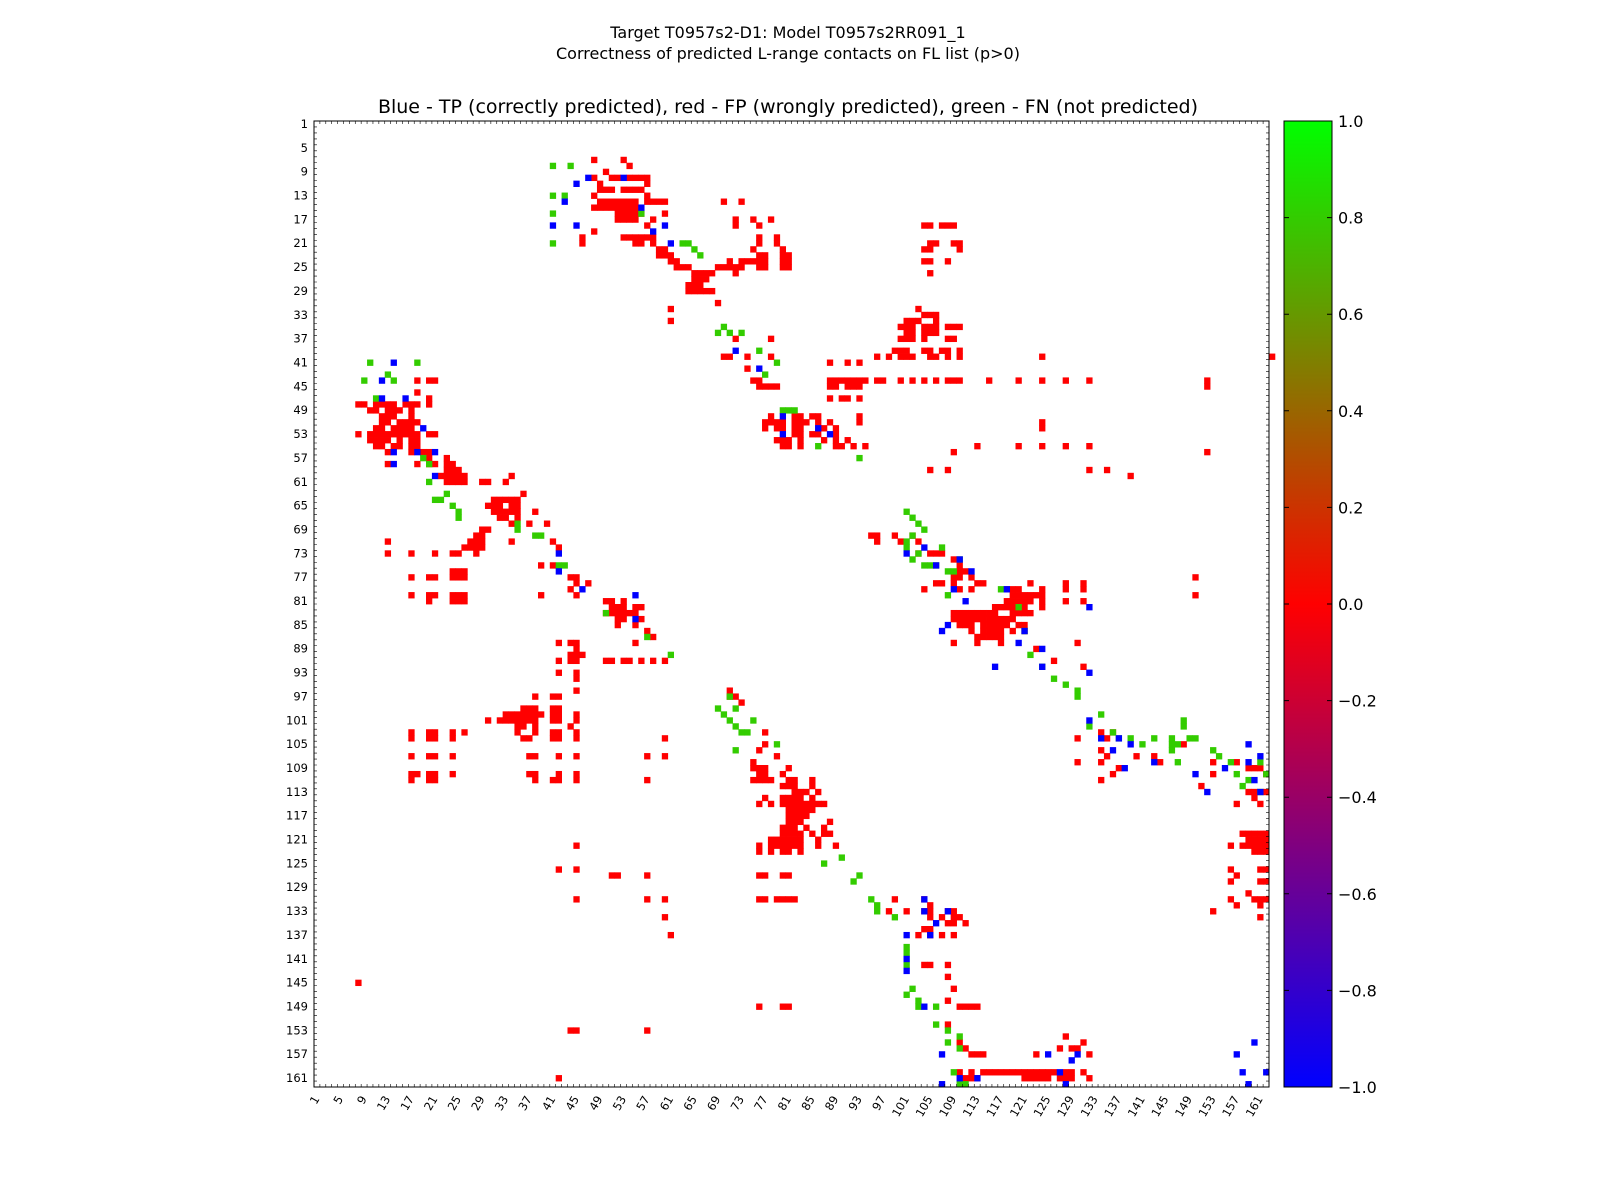  Describe the element at coordinates (300, 673) in the screenshot. I see `y-tick-label: 93` at that location.